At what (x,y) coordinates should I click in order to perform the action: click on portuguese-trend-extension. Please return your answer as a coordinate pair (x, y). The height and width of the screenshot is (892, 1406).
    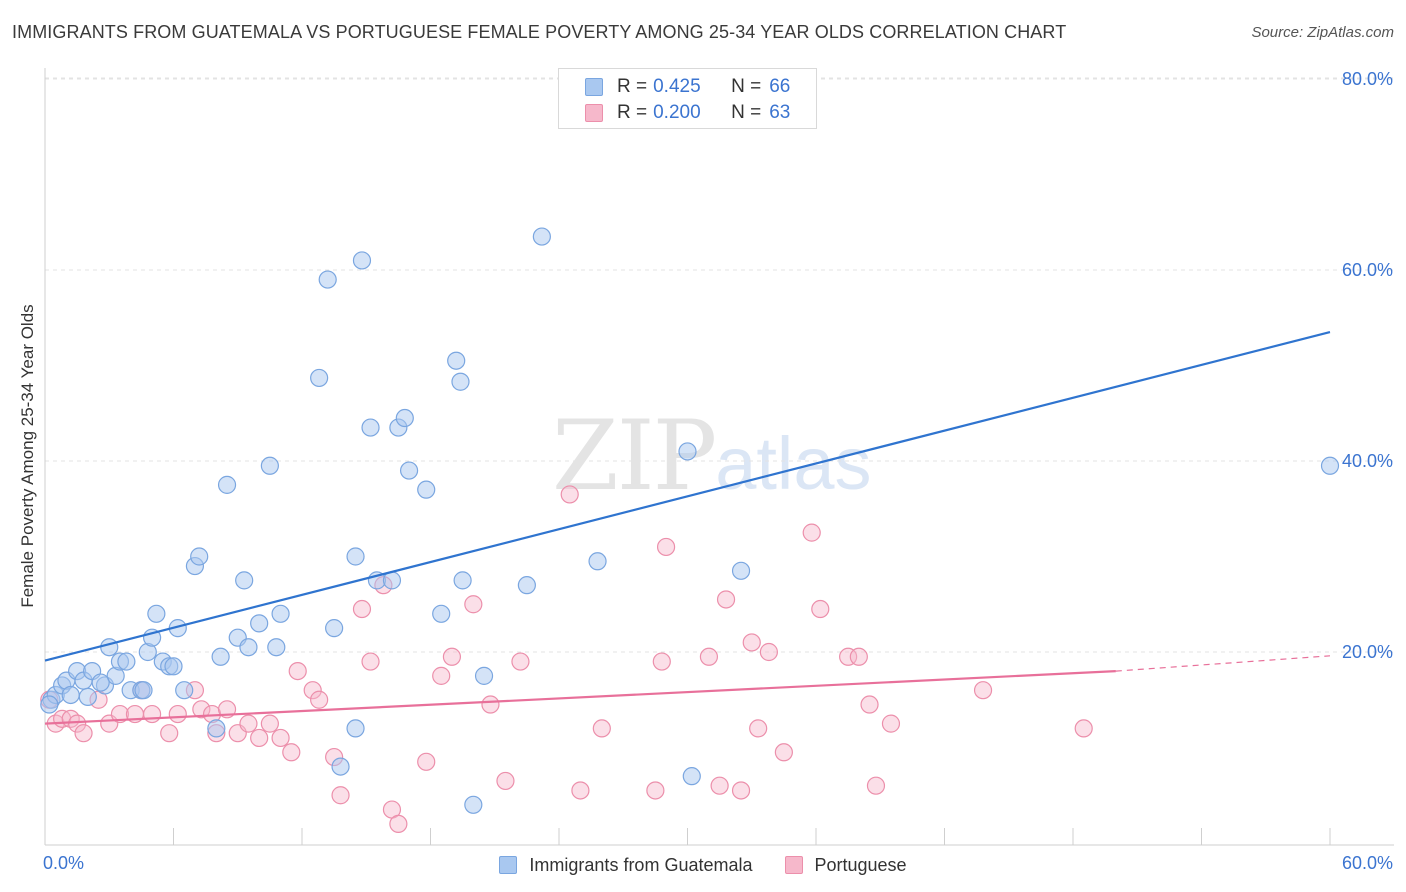
    Looking at the image, I should click on (1223, 663).